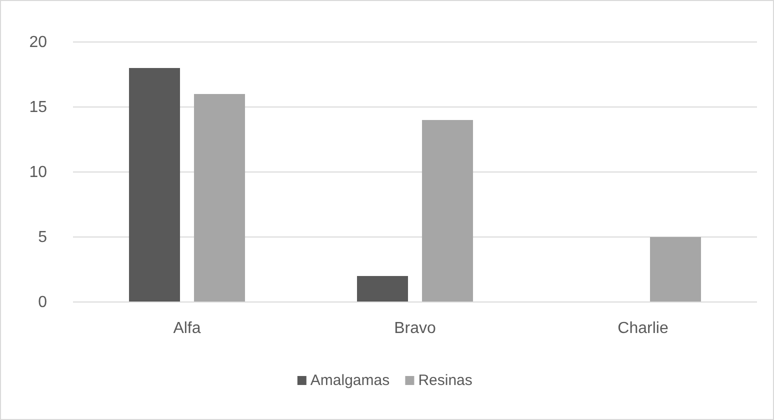 Image resolution: width=774 pixels, height=420 pixels. What do you see at coordinates (445, 380) in the screenshot?
I see `legend-label: Resinas` at bounding box center [445, 380].